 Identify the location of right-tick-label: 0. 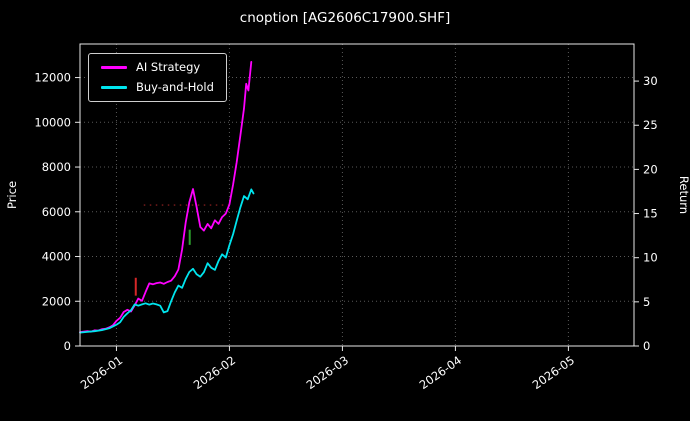
(646, 346).